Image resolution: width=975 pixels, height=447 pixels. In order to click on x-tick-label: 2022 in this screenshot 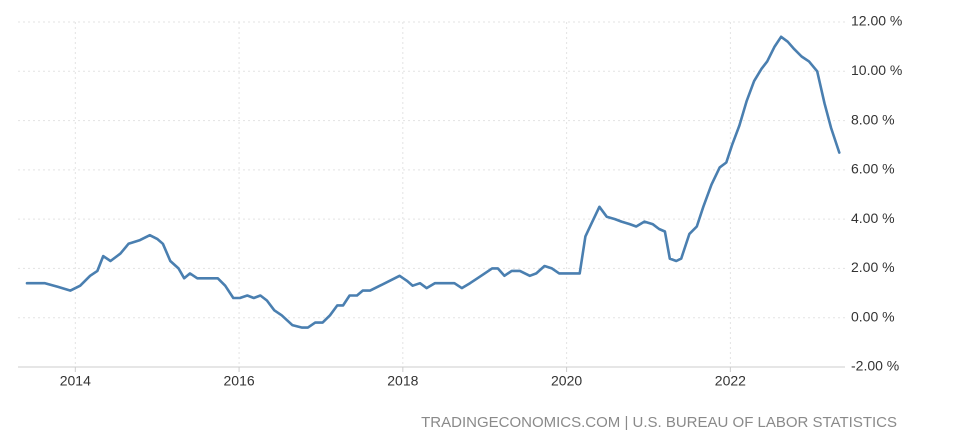, I will do `click(730, 381)`.